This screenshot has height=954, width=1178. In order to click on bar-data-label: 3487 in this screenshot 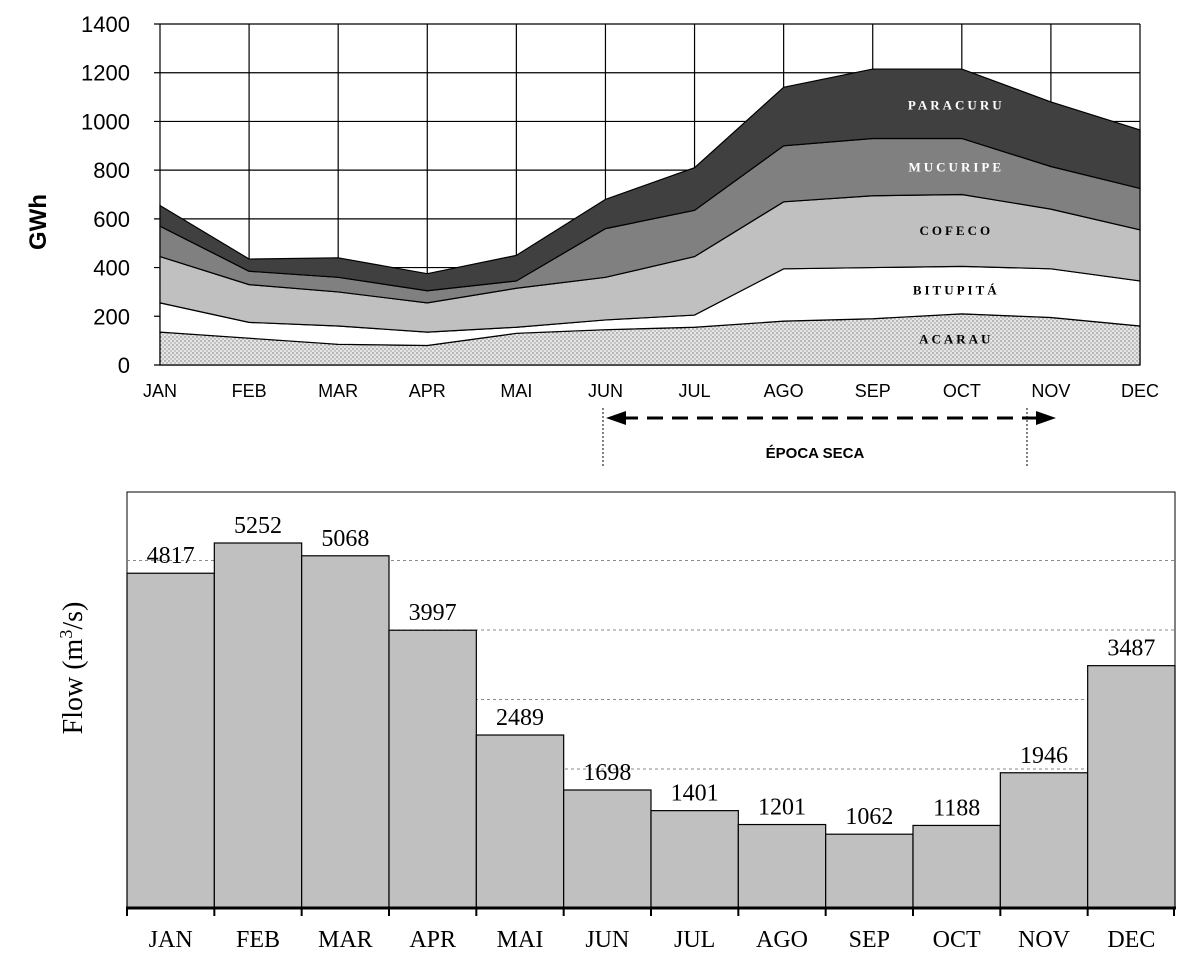, I will do `click(1131, 649)`.